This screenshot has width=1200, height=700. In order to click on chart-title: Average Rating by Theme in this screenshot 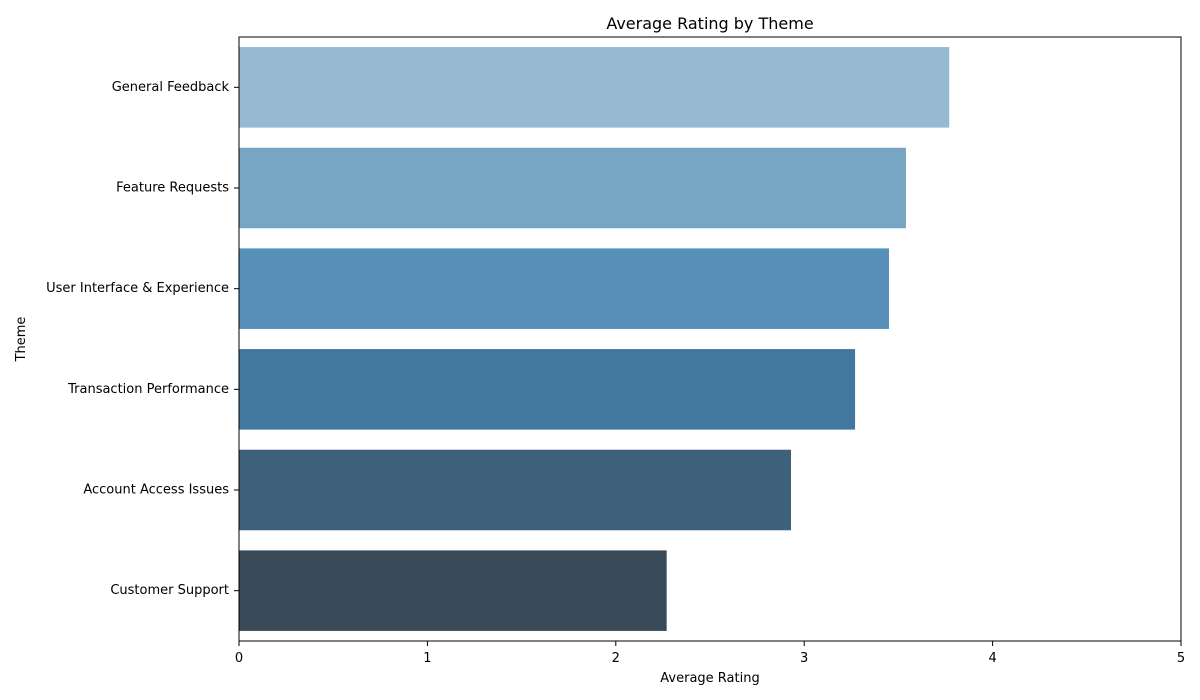, I will do `click(709, 23)`.